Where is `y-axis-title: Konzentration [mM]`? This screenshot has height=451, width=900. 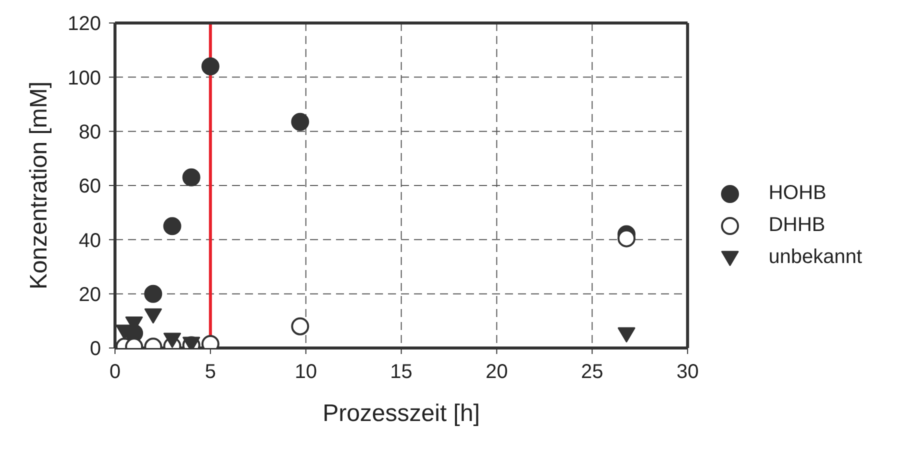 y-axis-title: Konzentration [mM] is located at coordinates (39, 185).